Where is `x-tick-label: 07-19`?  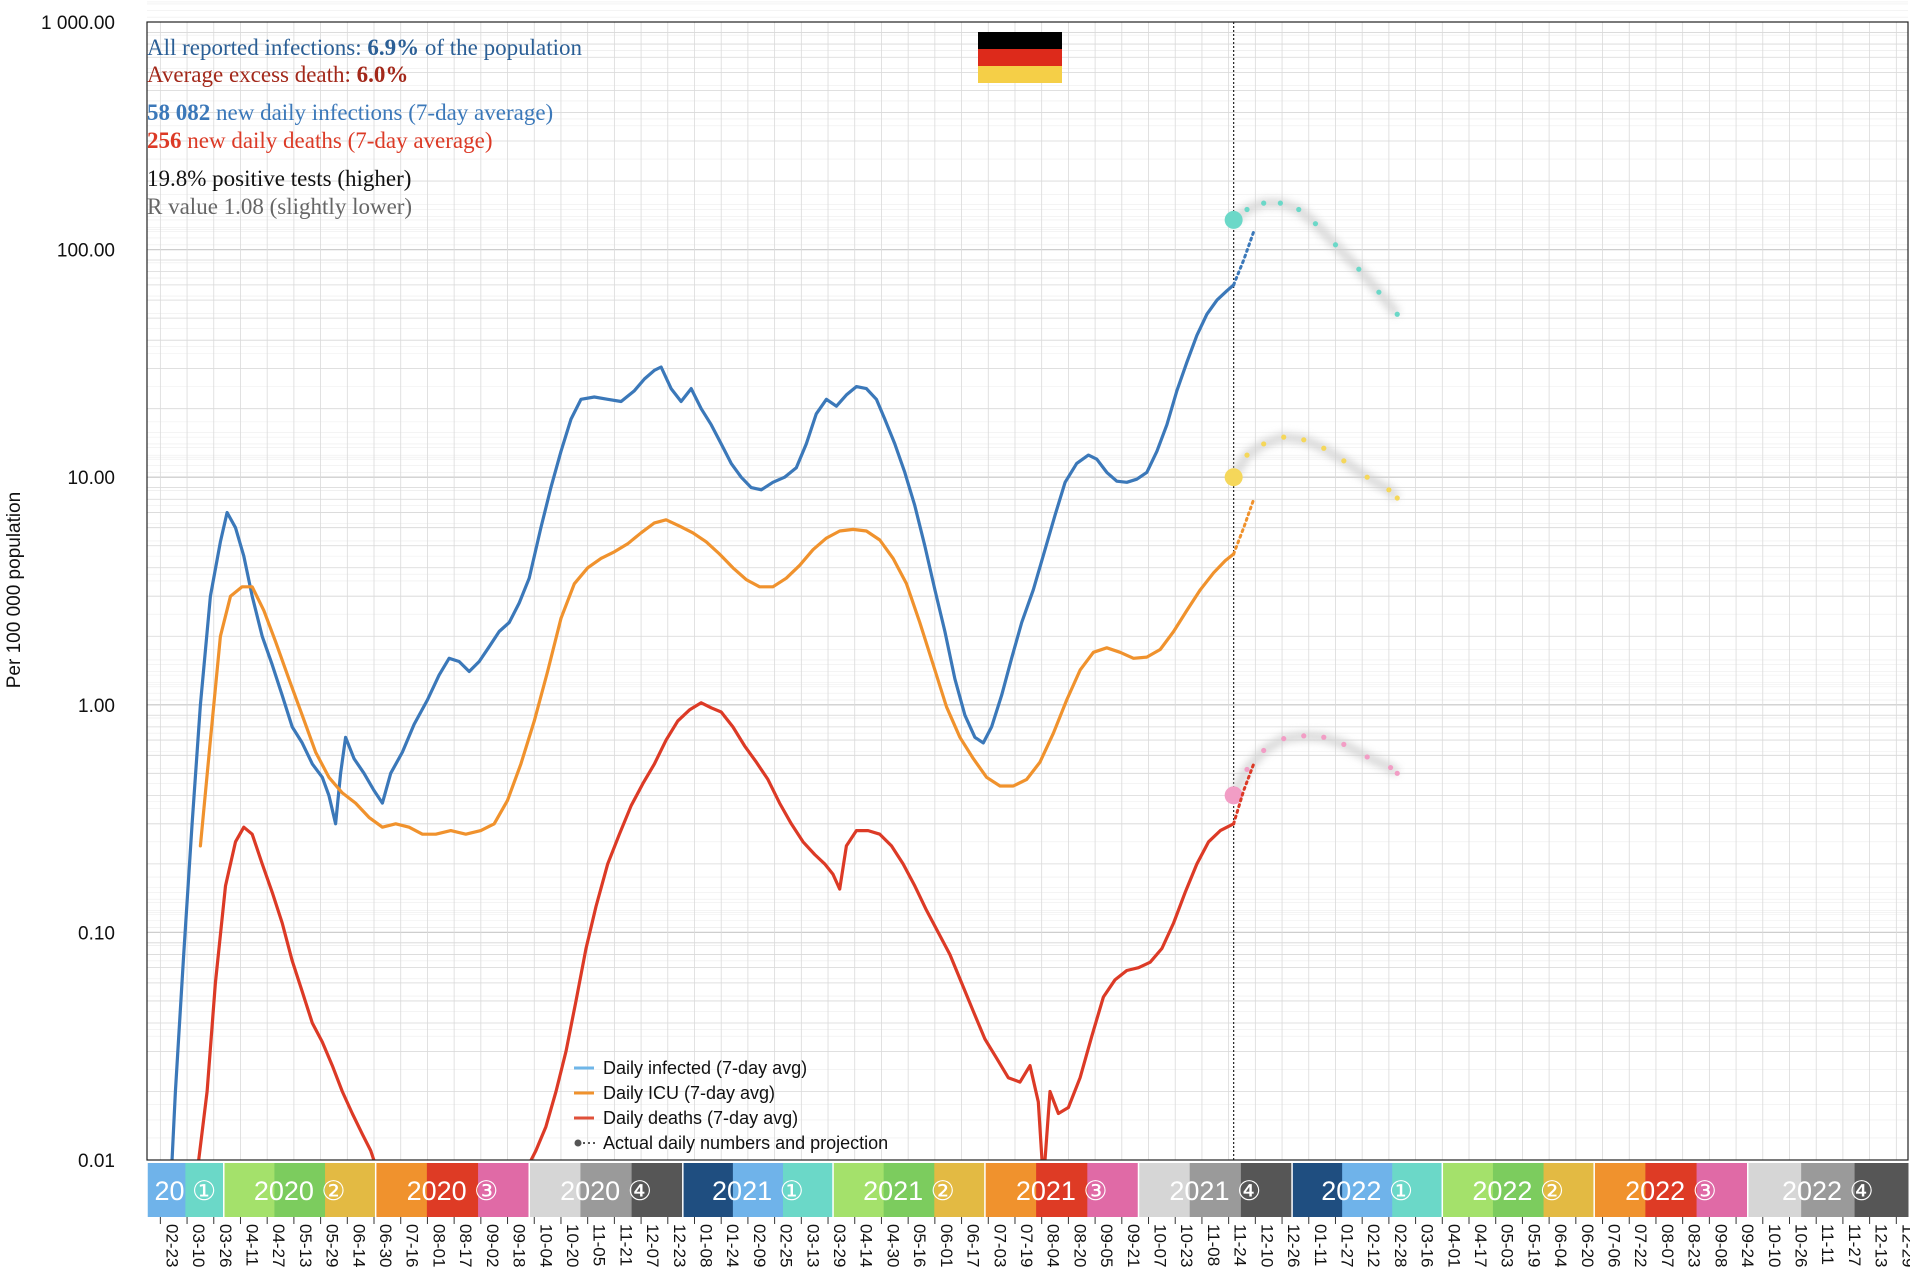 x-tick-label: 07-19 is located at coordinates (1026, 1245).